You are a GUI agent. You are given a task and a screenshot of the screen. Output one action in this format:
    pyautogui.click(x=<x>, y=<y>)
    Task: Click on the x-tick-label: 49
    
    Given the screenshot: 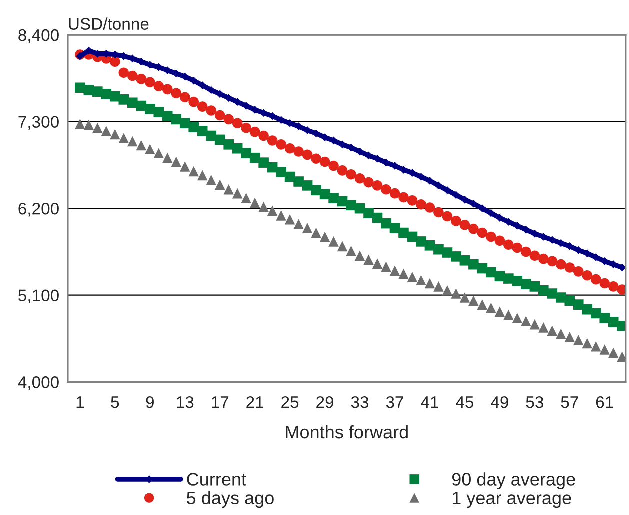 What is the action you would take?
    pyautogui.click(x=499, y=402)
    